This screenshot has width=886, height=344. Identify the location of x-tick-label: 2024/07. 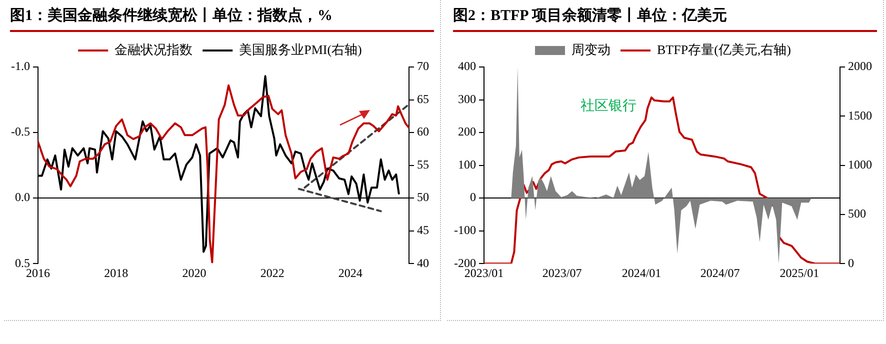
(720, 273).